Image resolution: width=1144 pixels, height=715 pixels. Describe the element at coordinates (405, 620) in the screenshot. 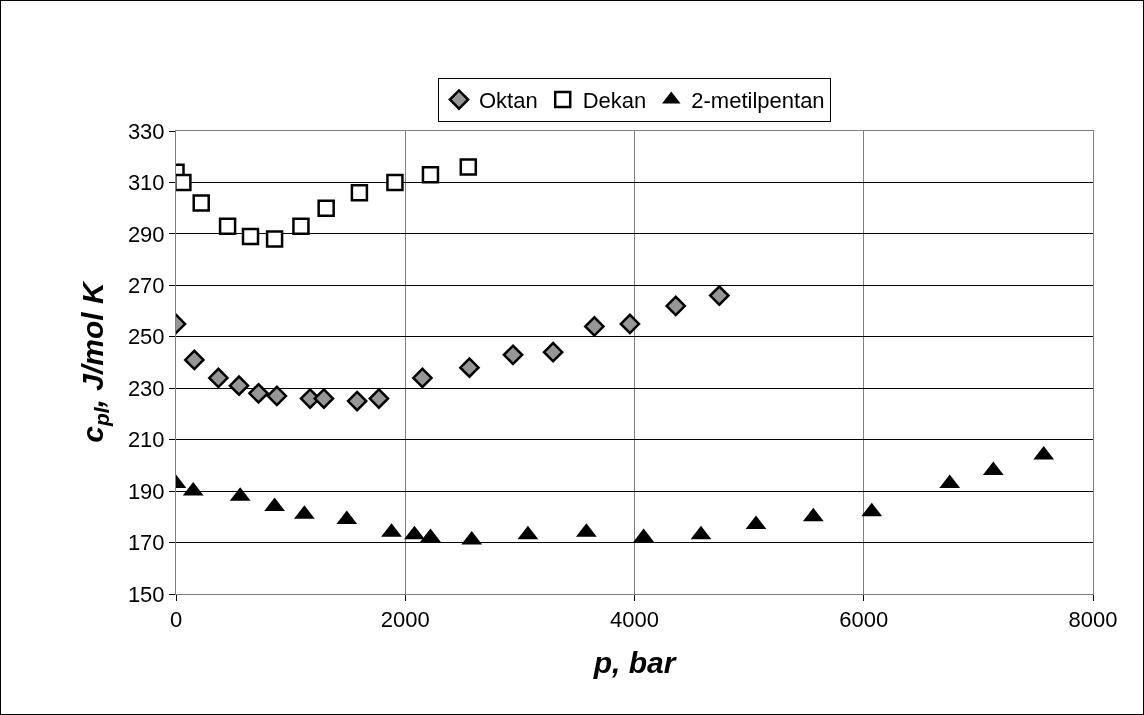

I see `x-tick-label: 2000` at that location.